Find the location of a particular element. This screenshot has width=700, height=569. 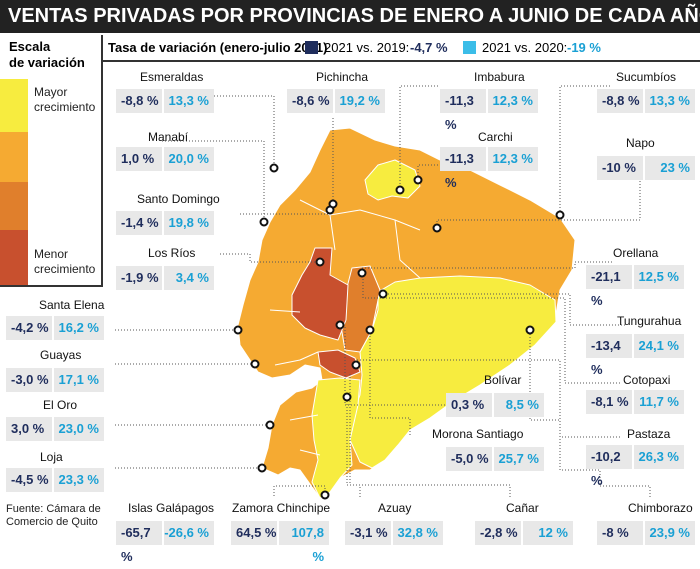

province-name-imbabura: Imbabura is located at coordinates (499, 77).